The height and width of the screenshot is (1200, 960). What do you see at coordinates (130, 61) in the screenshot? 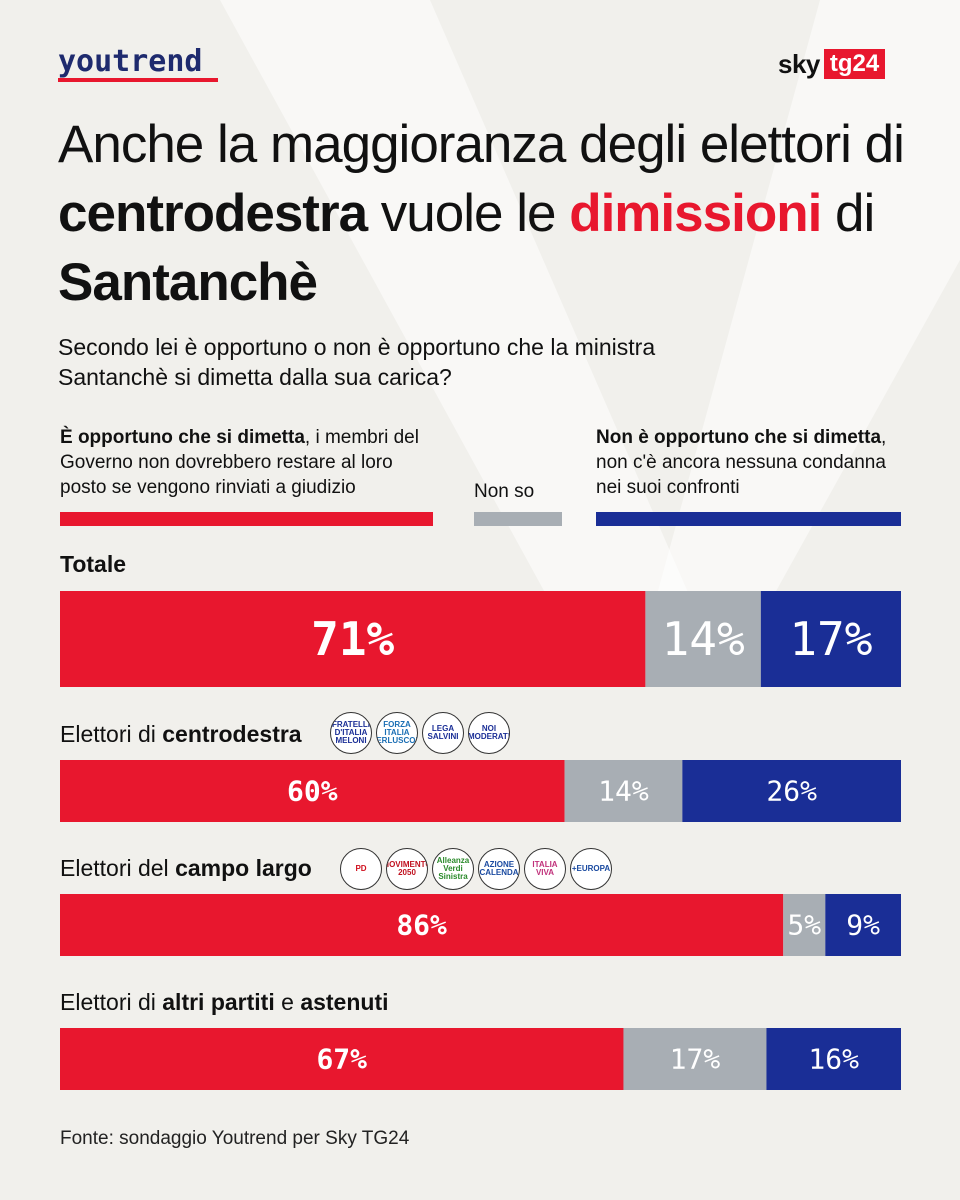
I see `youtrend-logo: youtrend` at bounding box center [130, 61].